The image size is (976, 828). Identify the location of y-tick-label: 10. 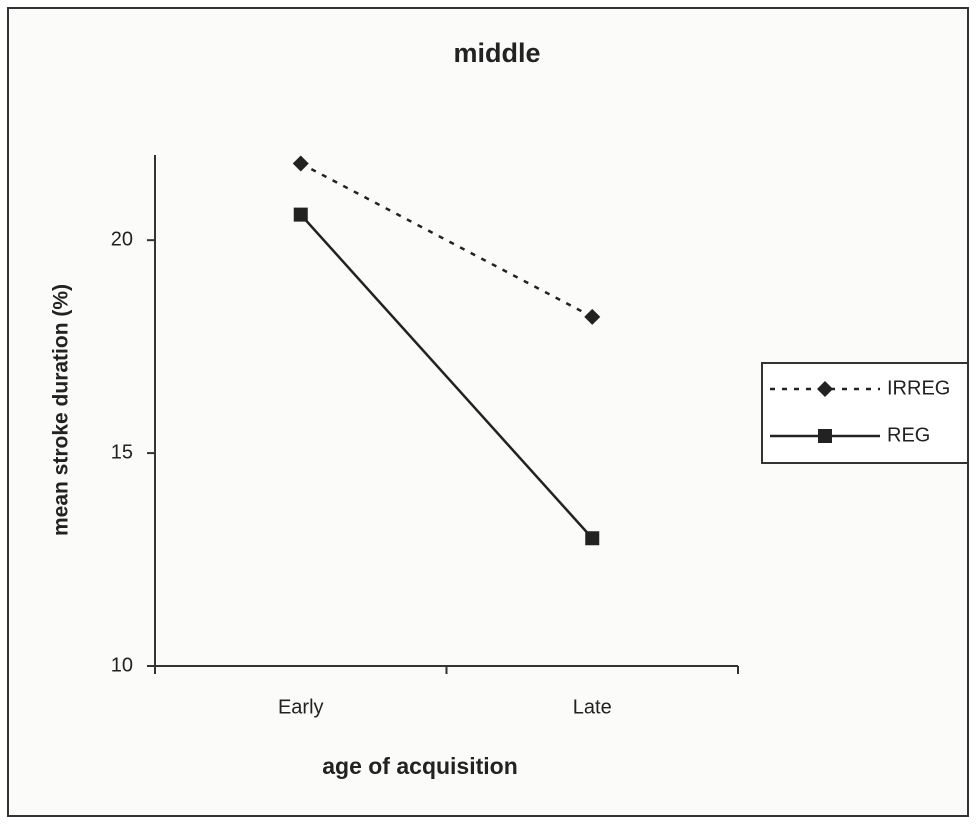
(122, 665).